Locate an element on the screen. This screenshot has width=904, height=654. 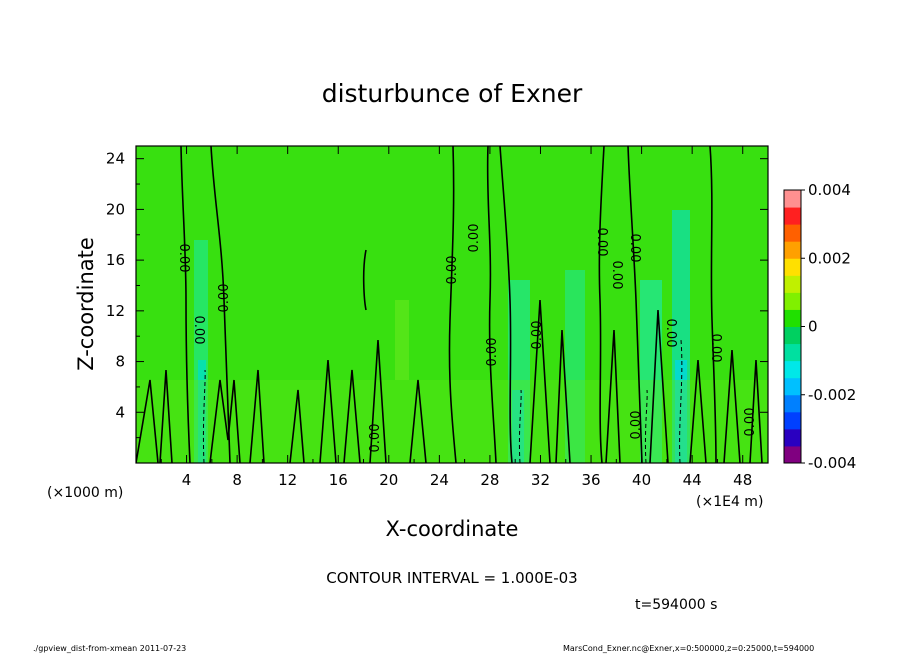
x-tick-label: 16 is located at coordinates (338, 480).